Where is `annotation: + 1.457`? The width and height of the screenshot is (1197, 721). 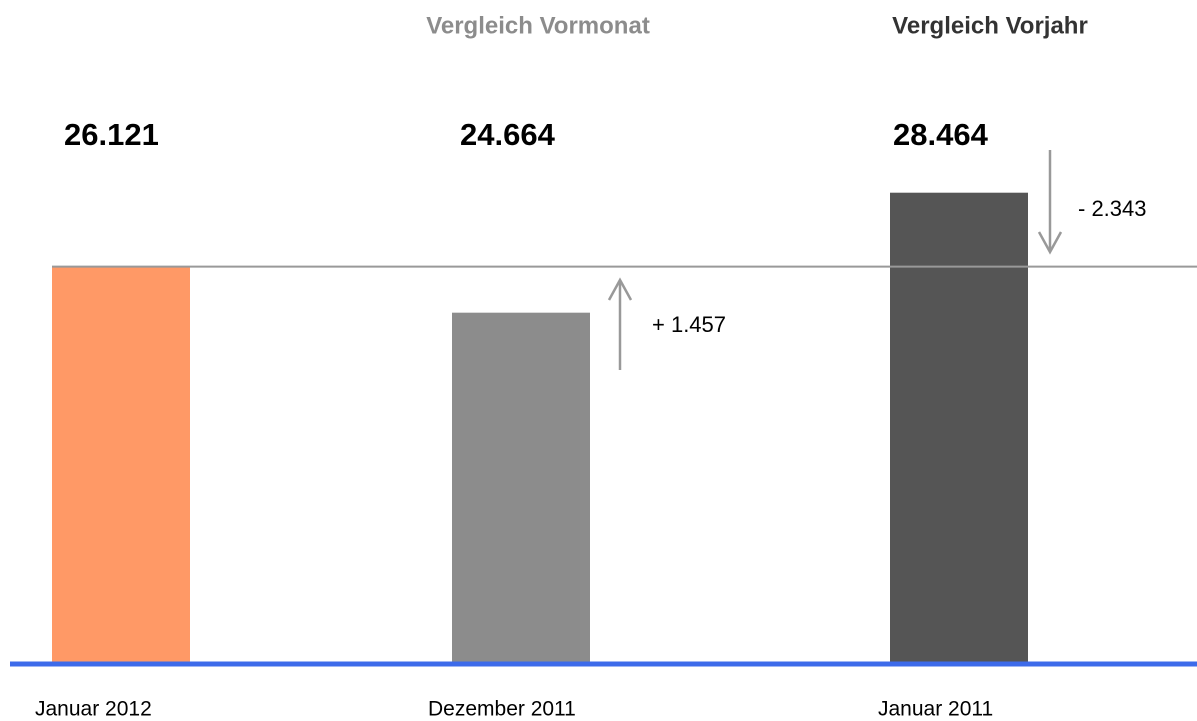
annotation: + 1.457 is located at coordinates (689, 324).